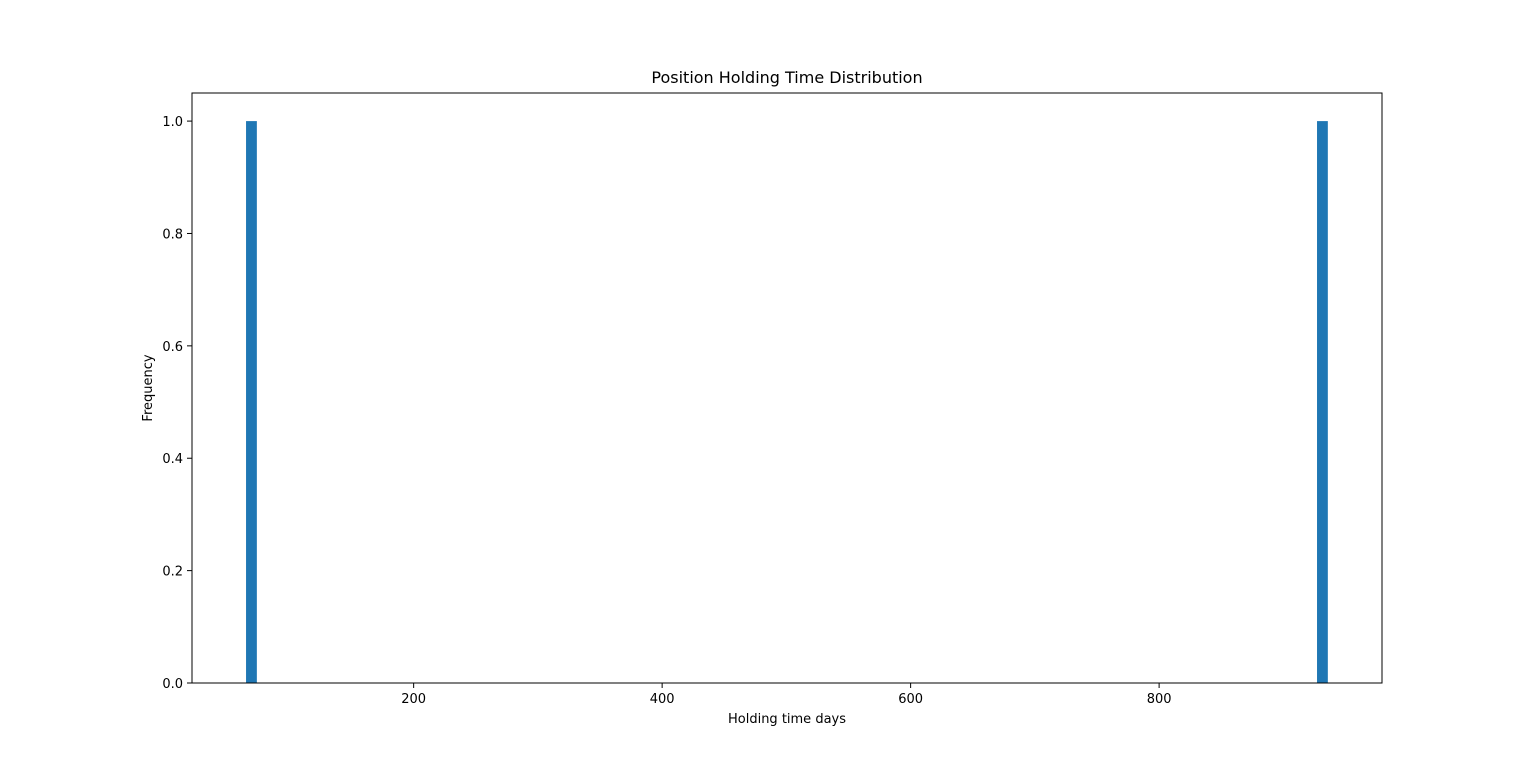 This screenshot has height=767, width=1536. I want to click on y-axis-ticks: 0.0 0.2 0.4 0.6 0.8 1.0, so click(177, 403).